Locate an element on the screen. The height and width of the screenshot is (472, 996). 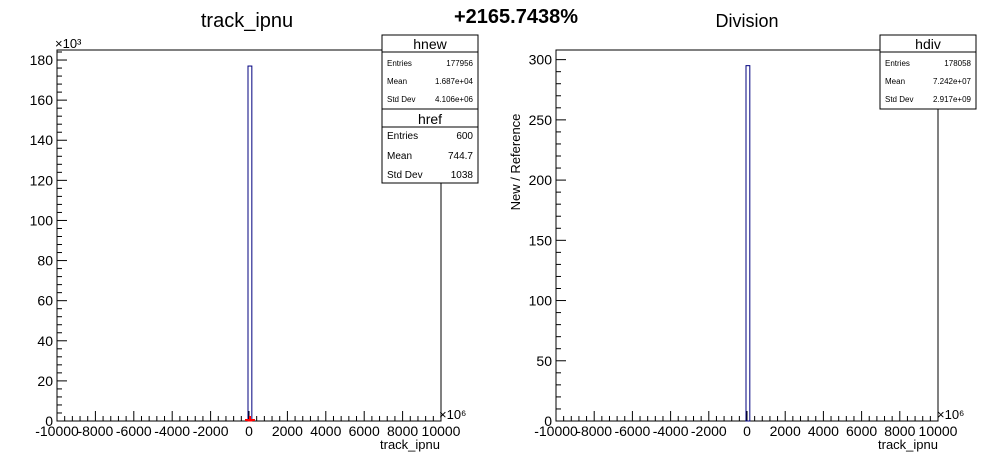
stats-value-entries: 178058 is located at coordinates (957, 63).